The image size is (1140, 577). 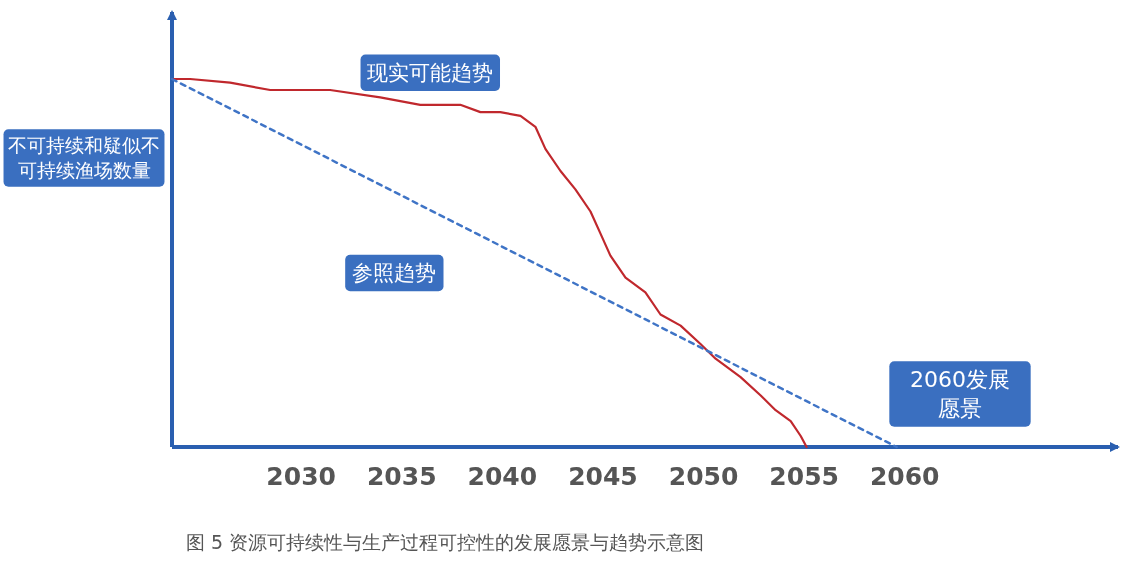 I want to click on x-tick-label: 2045, so click(x=603, y=476).